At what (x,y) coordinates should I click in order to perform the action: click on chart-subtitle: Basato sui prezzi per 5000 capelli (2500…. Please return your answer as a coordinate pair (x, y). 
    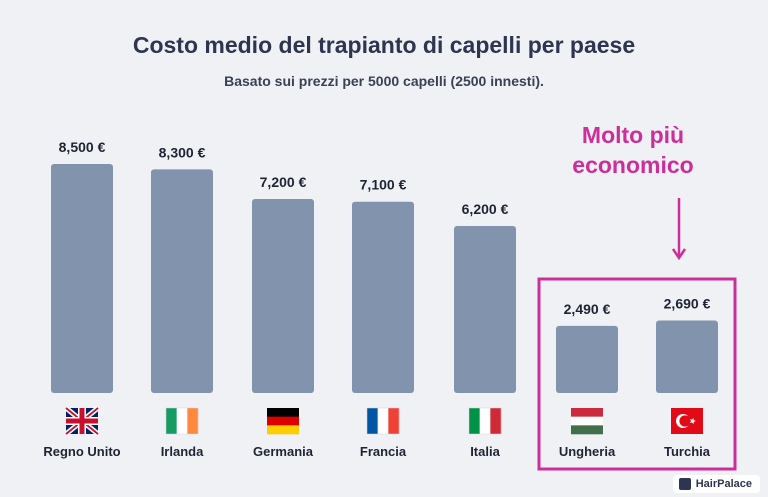
    Looking at the image, I should click on (384, 81).